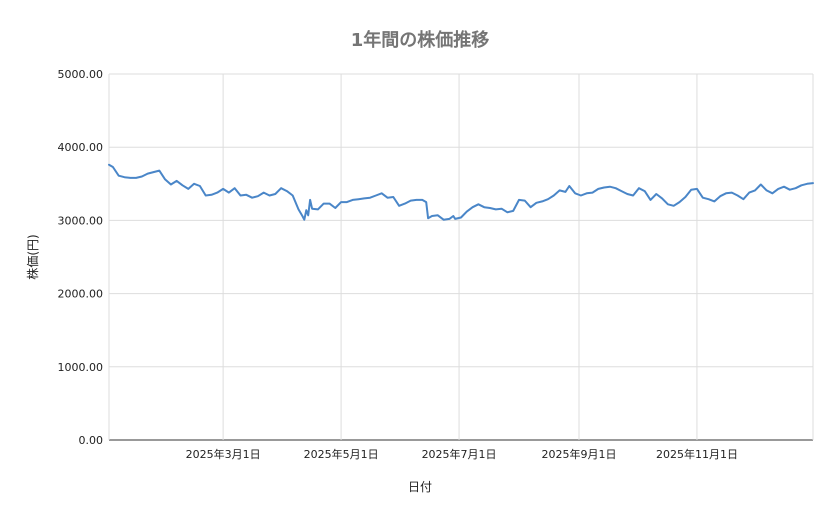 This screenshot has height=519, width=839. I want to click on x-tick-label: 2025年5月1日, so click(341, 454).